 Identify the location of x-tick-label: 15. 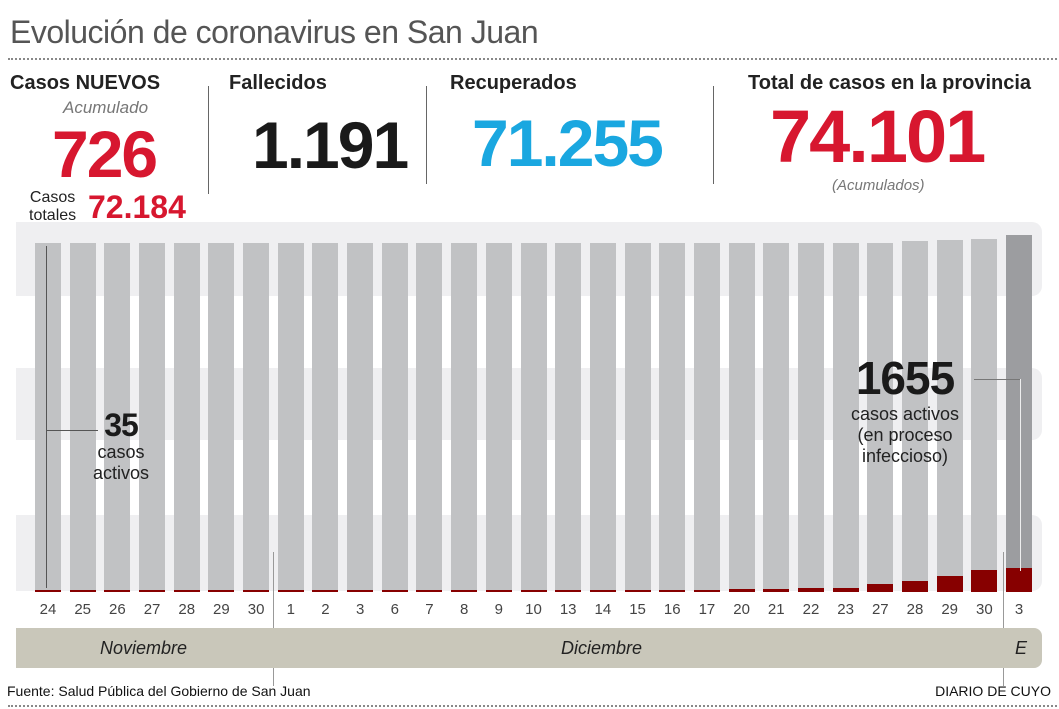
(637, 609).